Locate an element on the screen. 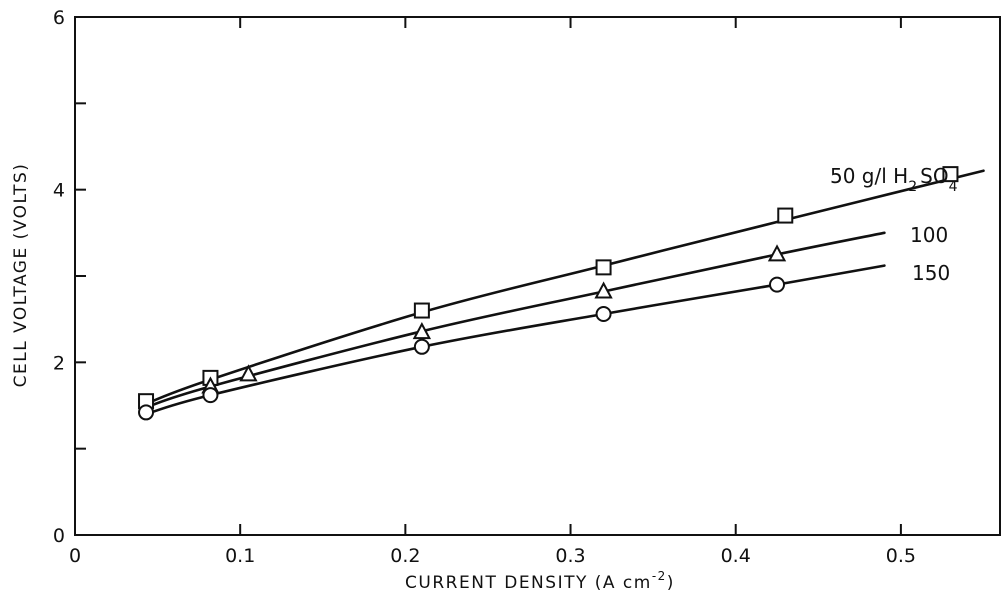 The height and width of the screenshot is (598, 1003). x-tick-label: 0 is located at coordinates (75, 556).